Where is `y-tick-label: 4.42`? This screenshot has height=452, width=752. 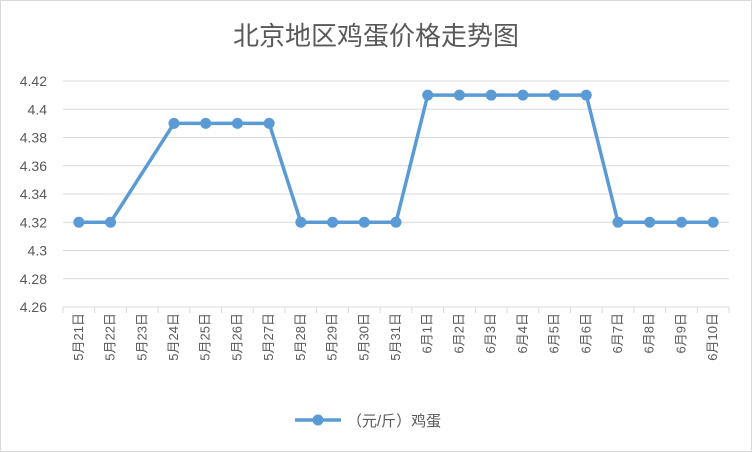 y-tick-label: 4.42 is located at coordinates (33, 81).